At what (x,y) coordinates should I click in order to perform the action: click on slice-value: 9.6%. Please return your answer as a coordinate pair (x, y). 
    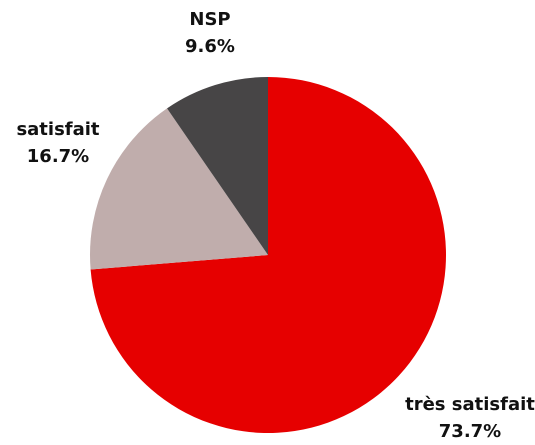
    Looking at the image, I should click on (210, 46).